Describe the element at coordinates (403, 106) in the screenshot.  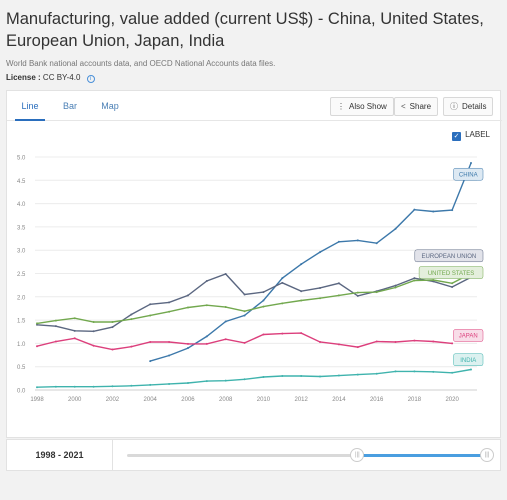
I see `share-icon: <` at that location.